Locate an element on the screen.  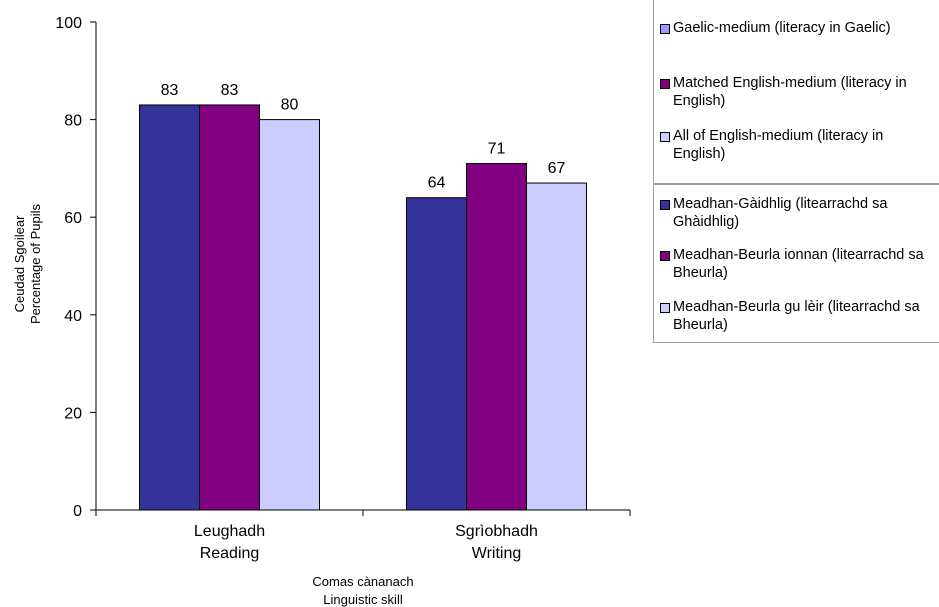
data-label: 67 is located at coordinates (557, 168).